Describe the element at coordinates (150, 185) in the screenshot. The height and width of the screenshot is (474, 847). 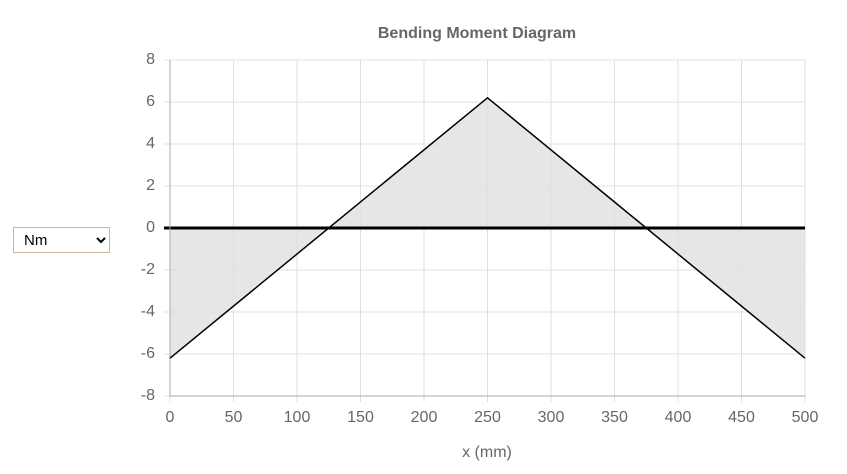
I see `y-tick-label: 2` at that location.